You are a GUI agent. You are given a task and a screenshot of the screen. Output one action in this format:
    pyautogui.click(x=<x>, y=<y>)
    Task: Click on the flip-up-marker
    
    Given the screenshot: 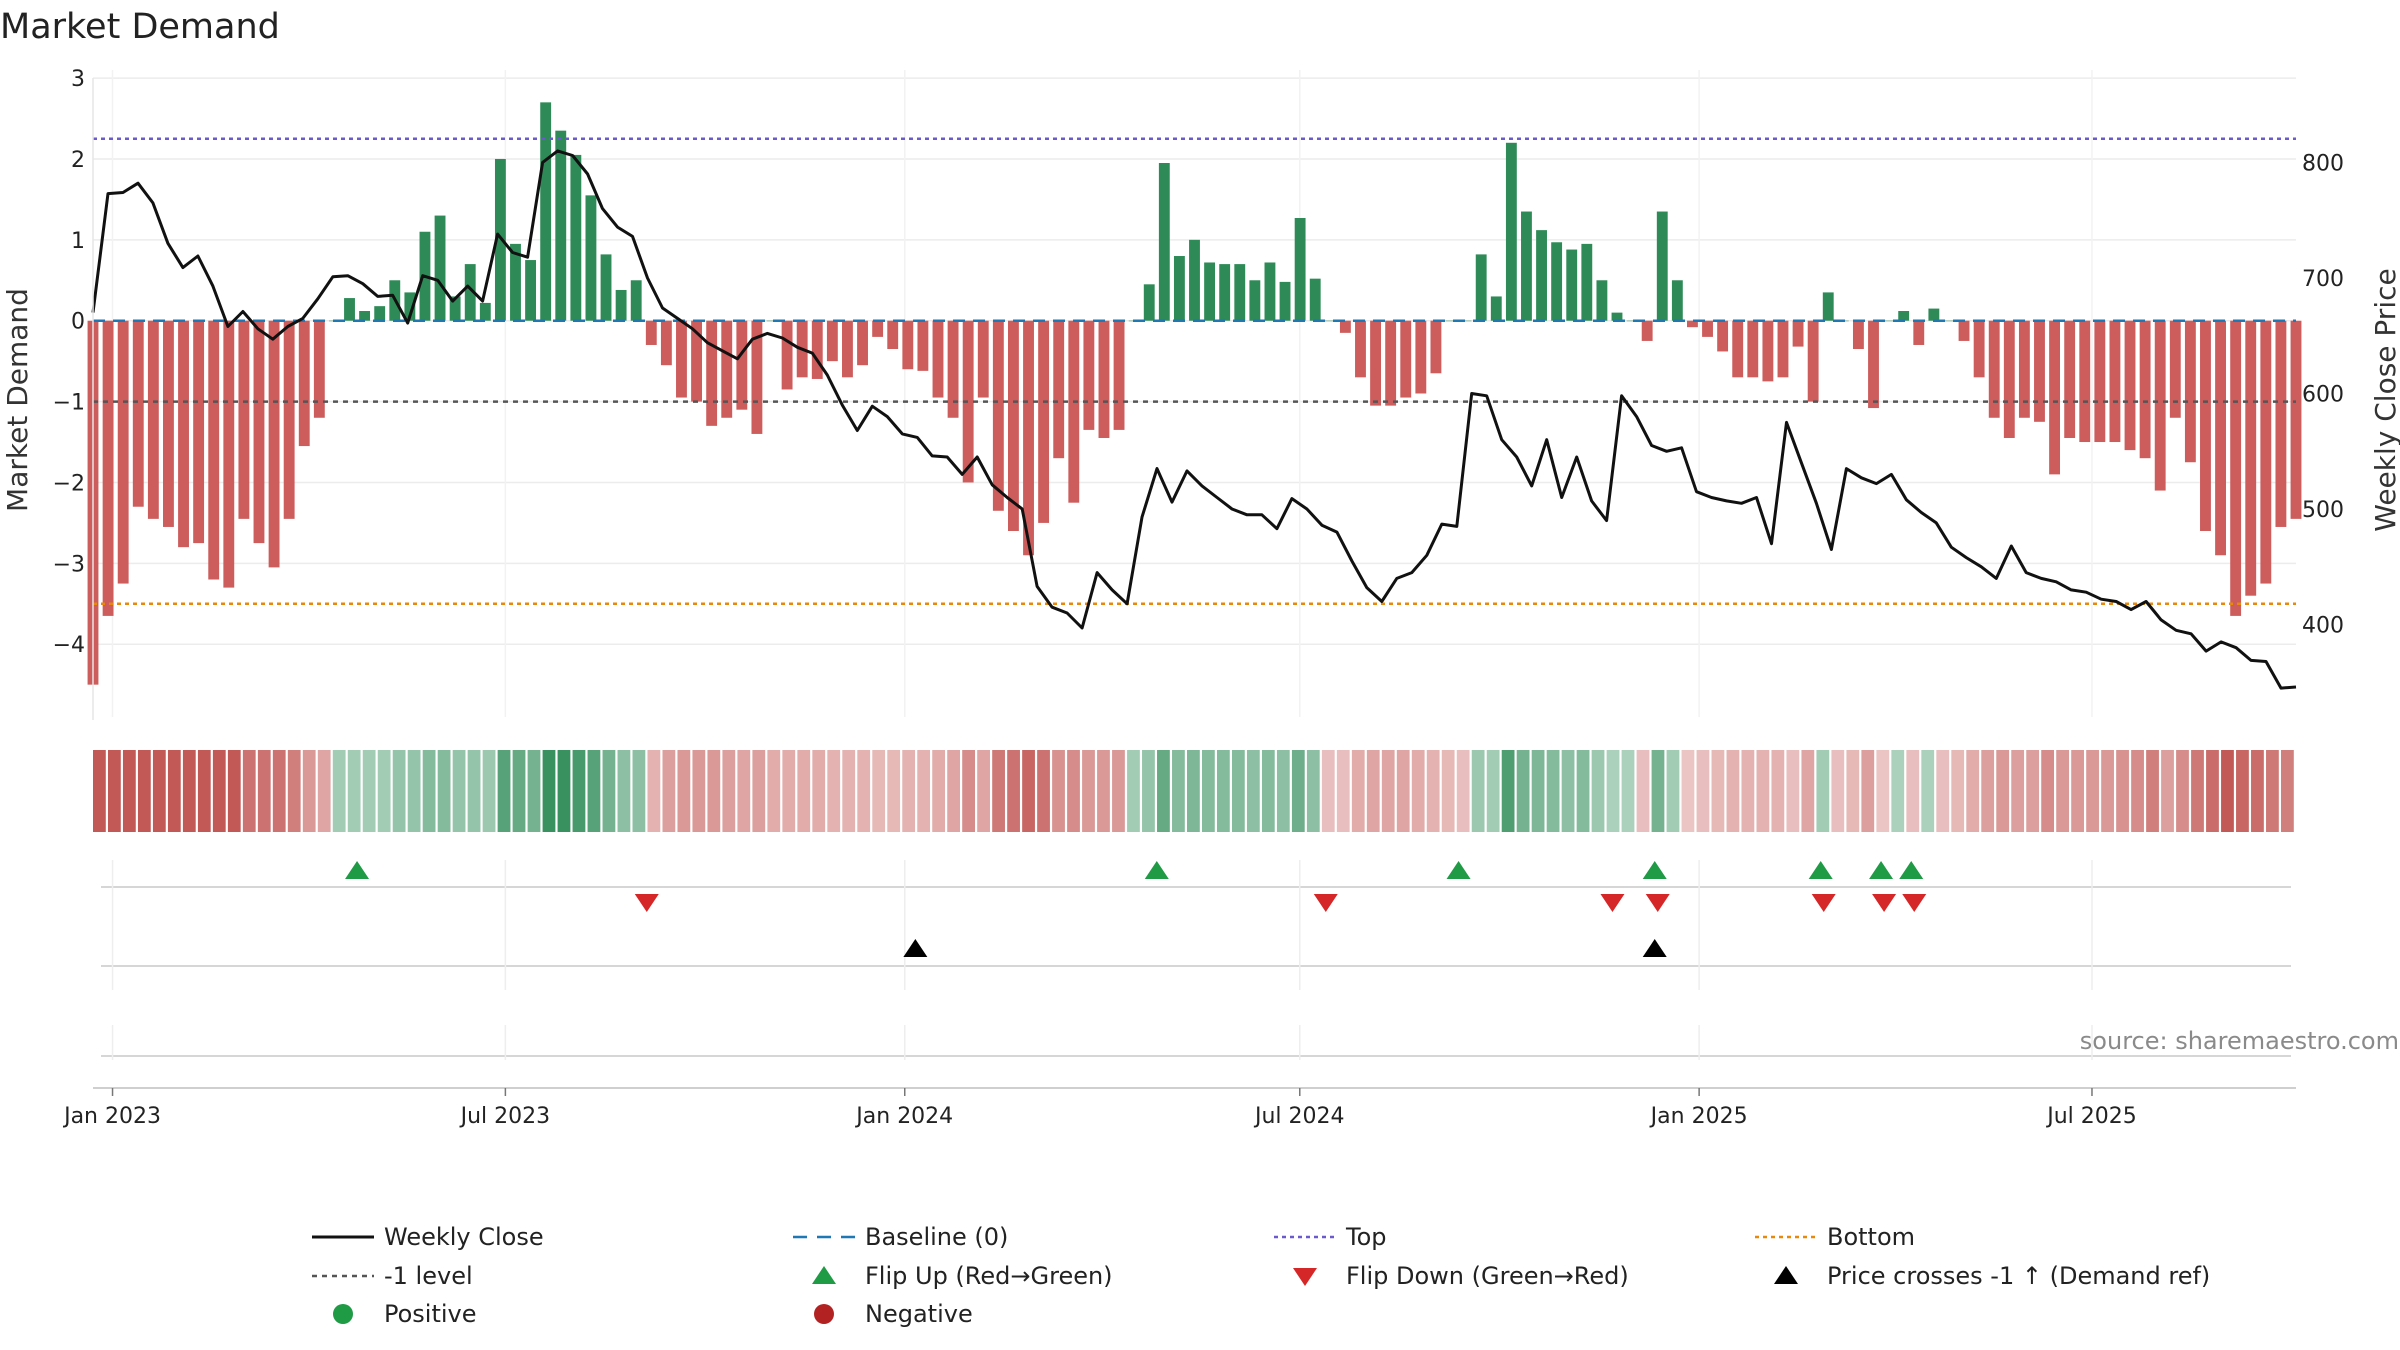 What is the action you would take?
    pyautogui.click(x=1911, y=870)
    